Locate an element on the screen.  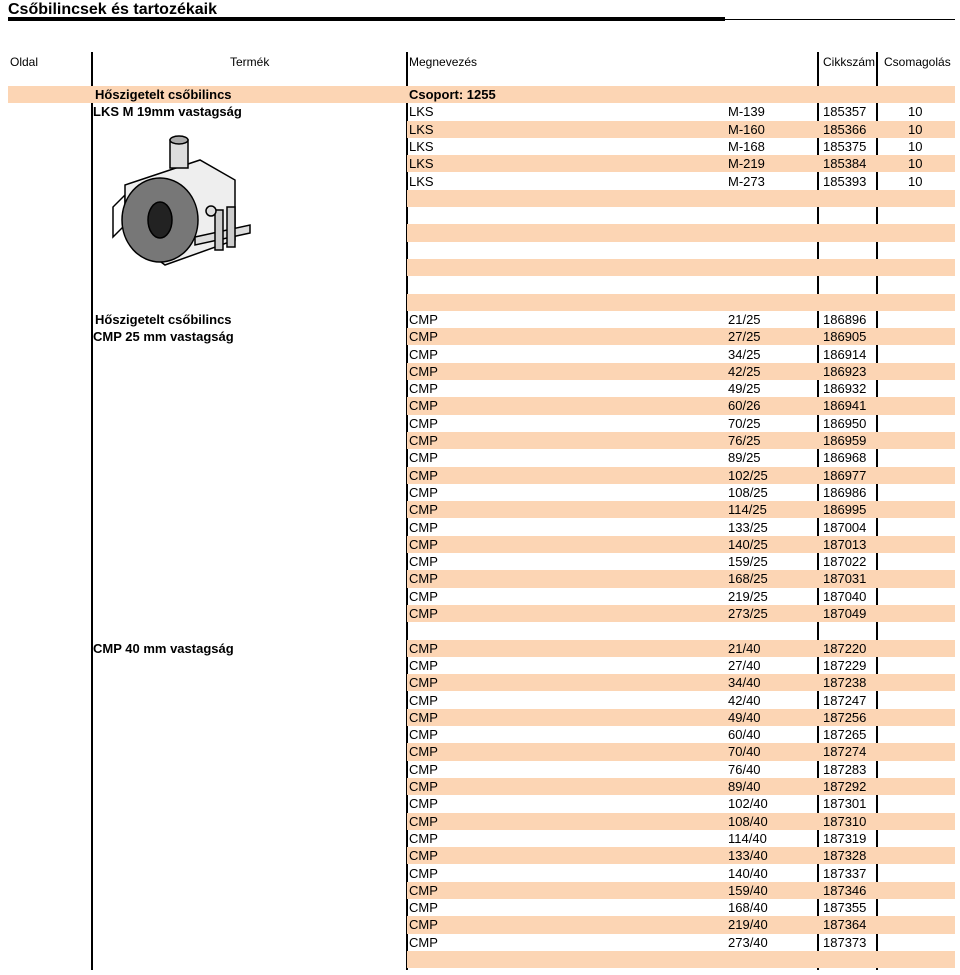
cell: 187040 is located at coordinates (845, 596).